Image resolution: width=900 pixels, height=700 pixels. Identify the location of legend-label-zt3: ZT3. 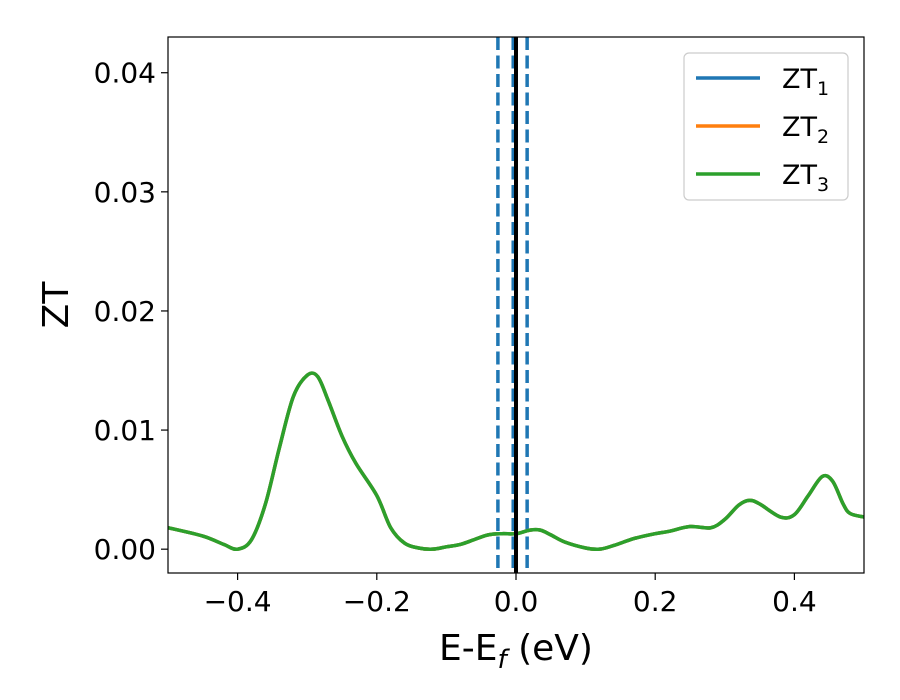
(805, 178).